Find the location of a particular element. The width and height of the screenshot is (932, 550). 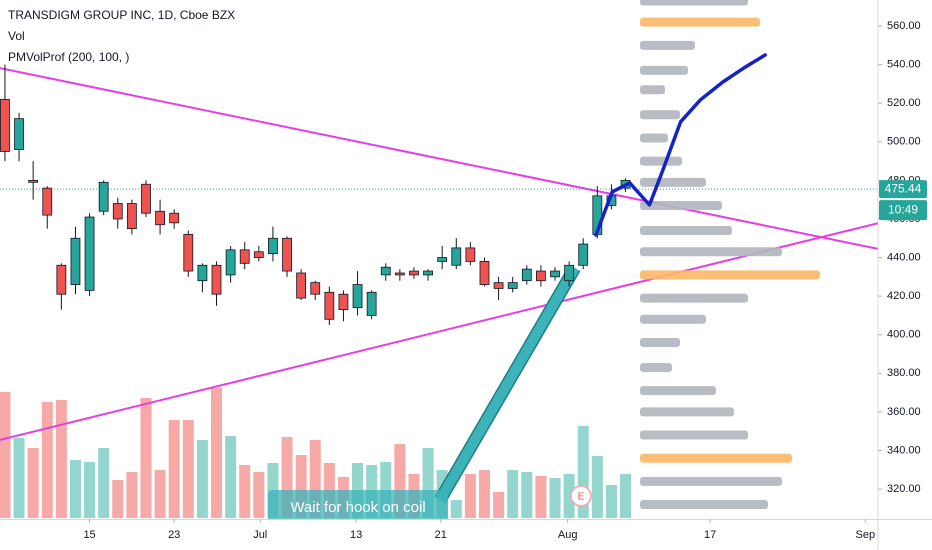

earnings-marker is located at coordinates (581, 496).